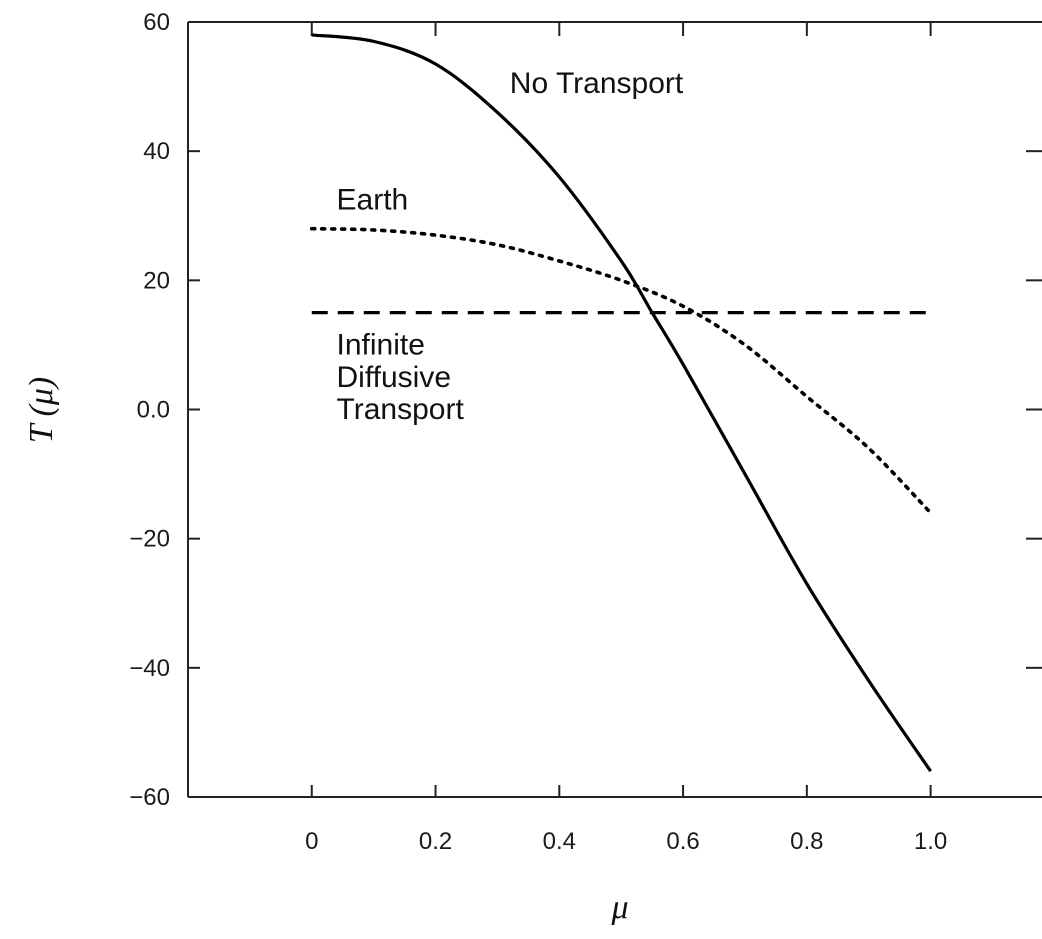 This screenshot has height=939, width=1042. I want to click on series-label: Earth, so click(373, 199).